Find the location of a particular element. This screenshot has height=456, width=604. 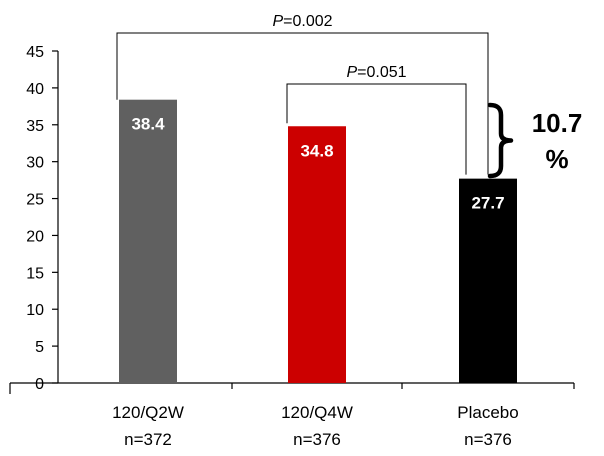

p-value-label-0: P=0.002 is located at coordinates (302, 21).